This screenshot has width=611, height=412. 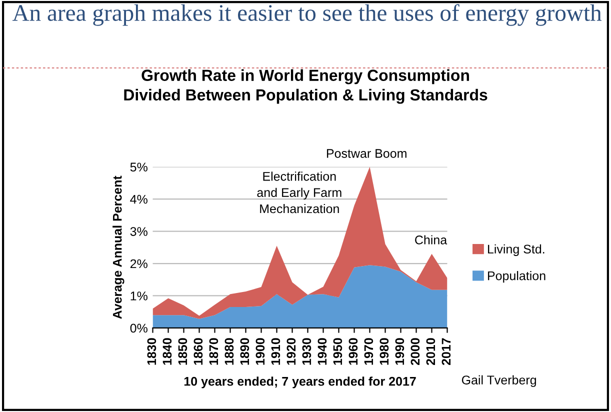 What do you see at coordinates (139, 199) in the screenshot?
I see `y-tick-label: 4%` at bounding box center [139, 199].